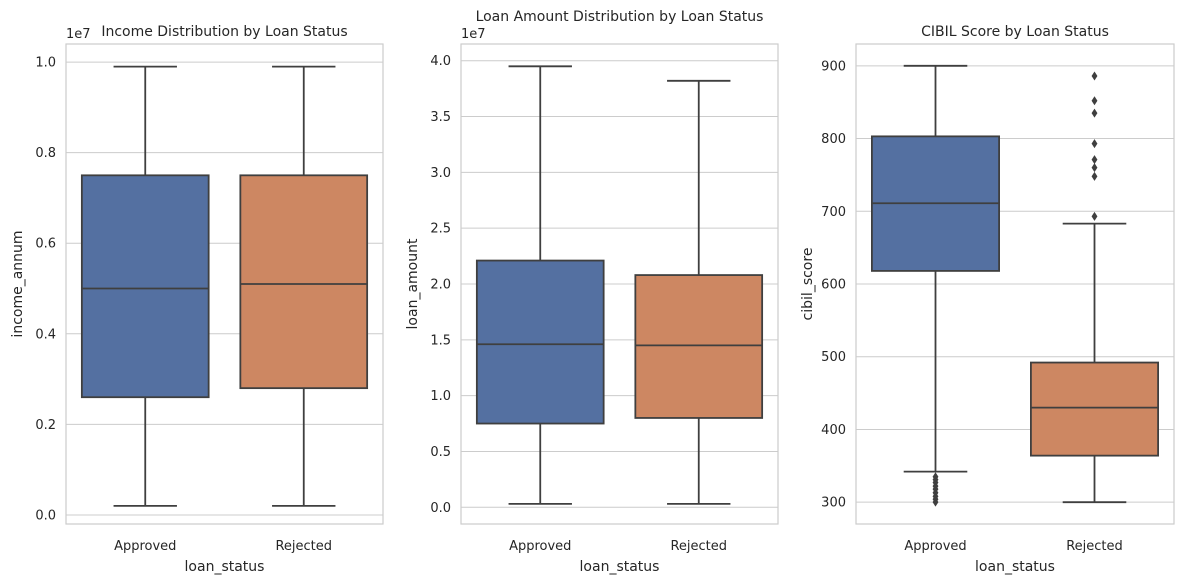 This screenshot has width=1184, height=583. I want to click on y-tick-label: 400, so click(833, 430).